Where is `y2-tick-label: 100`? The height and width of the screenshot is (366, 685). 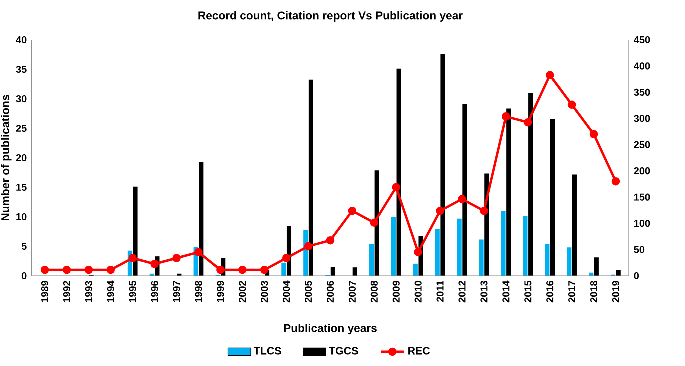 y2-tick-label: 100 is located at coordinates (642, 224).